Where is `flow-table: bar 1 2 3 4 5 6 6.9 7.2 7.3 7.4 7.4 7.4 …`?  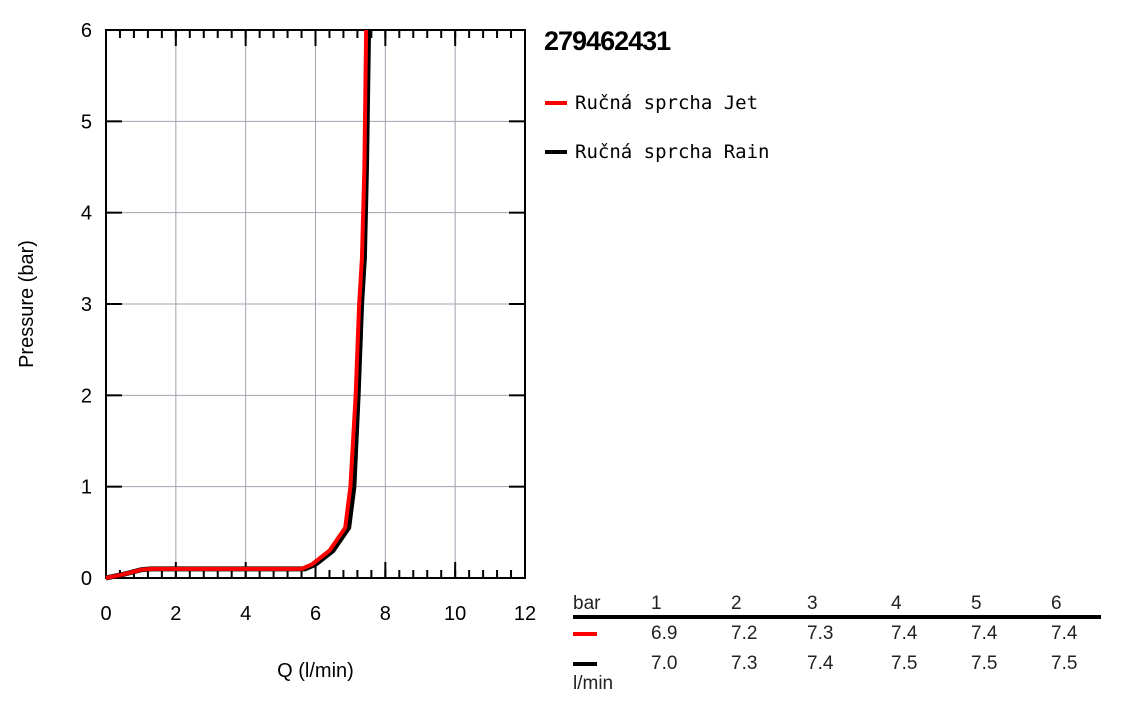 flow-table: bar 1 2 3 4 5 6 6.9 7.2 7.3 7.4 7.4 7.4 … is located at coordinates (837, 643).